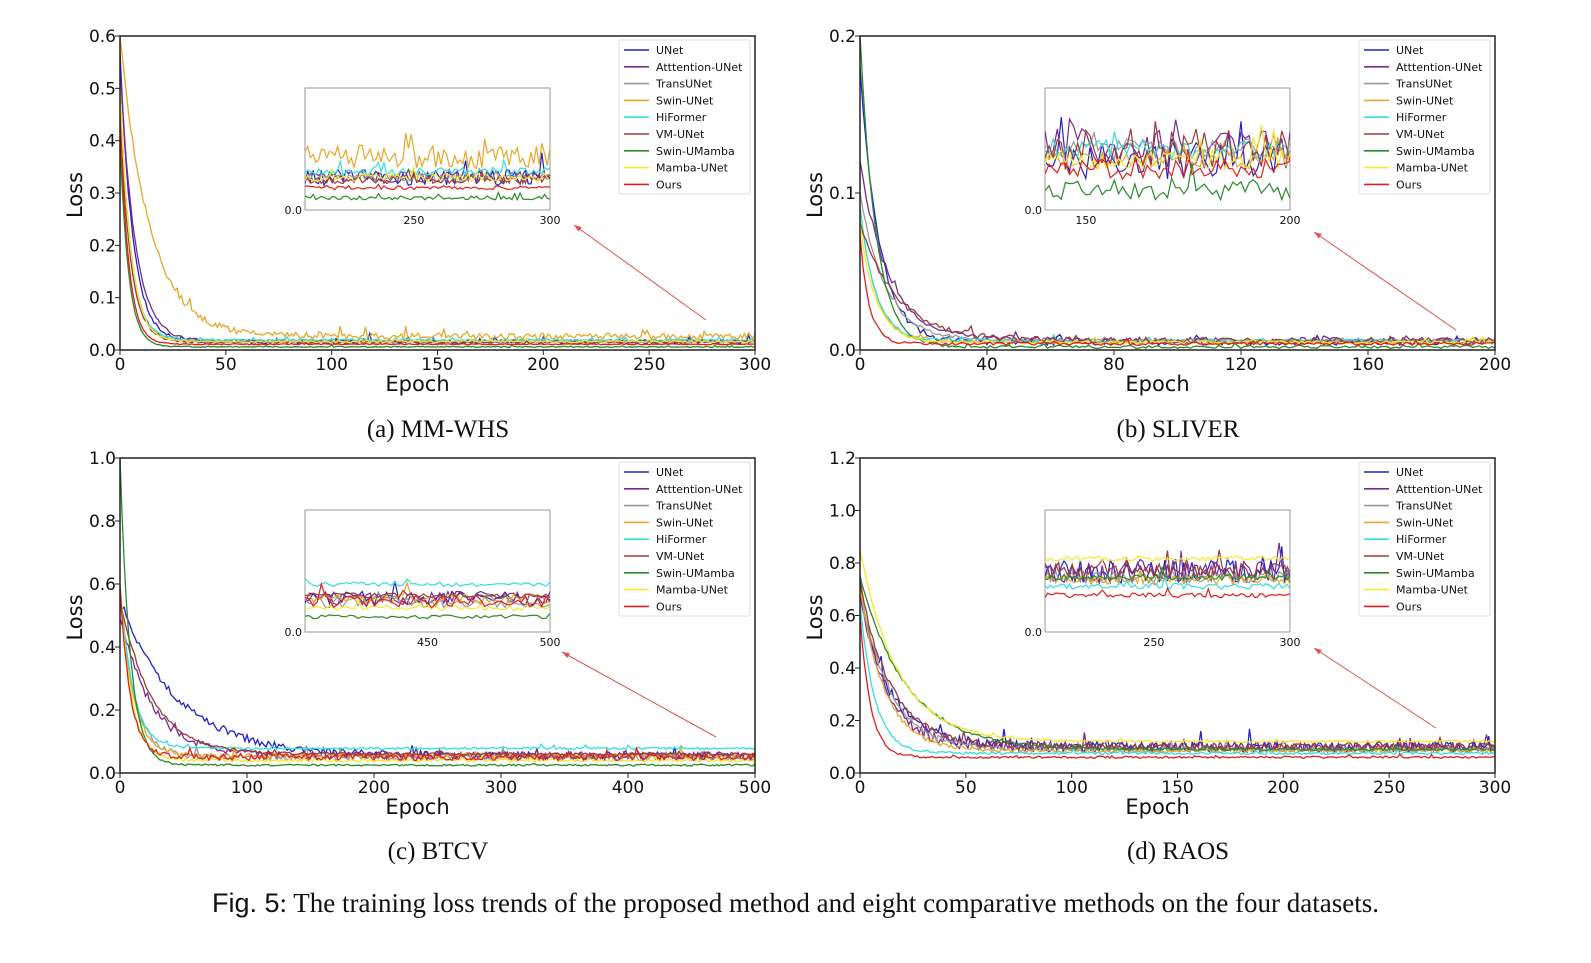 This screenshot has width=1591, height=963. What do you see at coordinates (245, 903) in the screenshot?
I see `figure-caption-label: Fig. 5` at bounding box center [245, 903].